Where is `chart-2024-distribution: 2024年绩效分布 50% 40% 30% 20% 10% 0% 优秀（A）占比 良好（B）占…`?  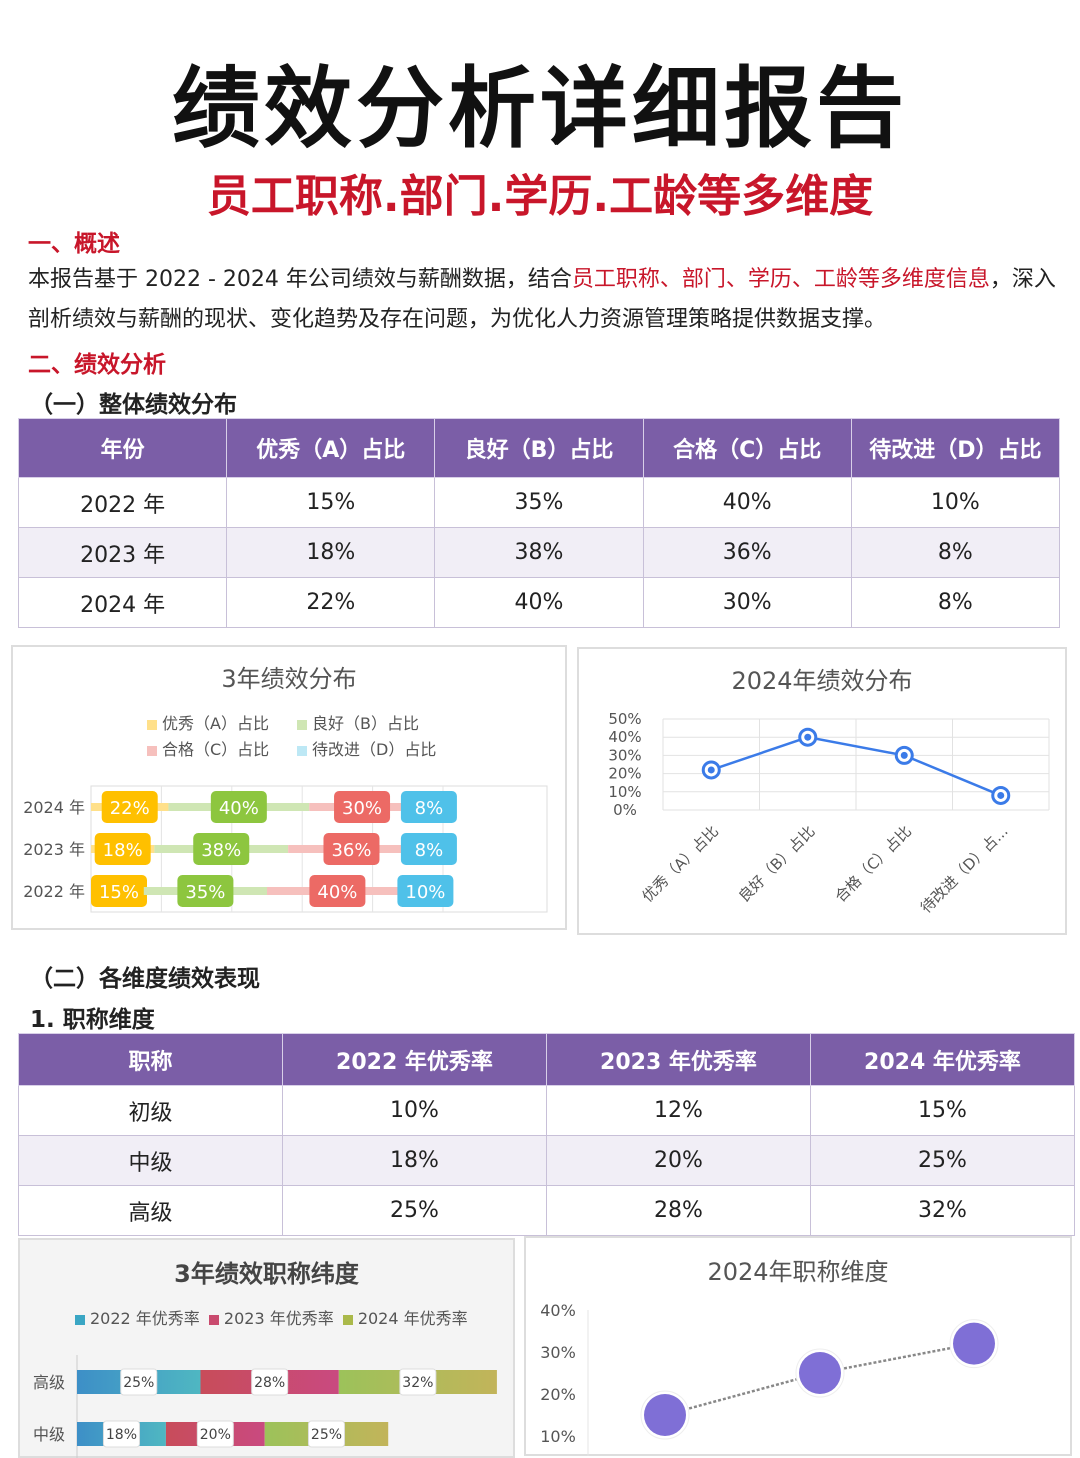 chart-2024-distribution: 2024年绩效分布 50% 40% 30% 20% 10% 0% 优秀（A）占比 良好（B）占… is located at coordinates (822, 791).